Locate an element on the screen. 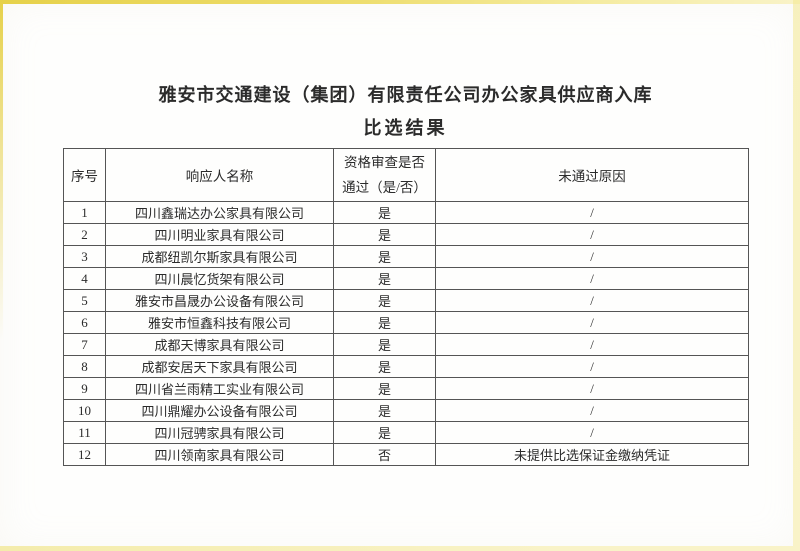 The width and height of the screenshot is (800, 551). table-header-row: 序号 响应人名称 资格审查是否 通过（是/否） 未通过原因 is located at coordinates (406, 175).